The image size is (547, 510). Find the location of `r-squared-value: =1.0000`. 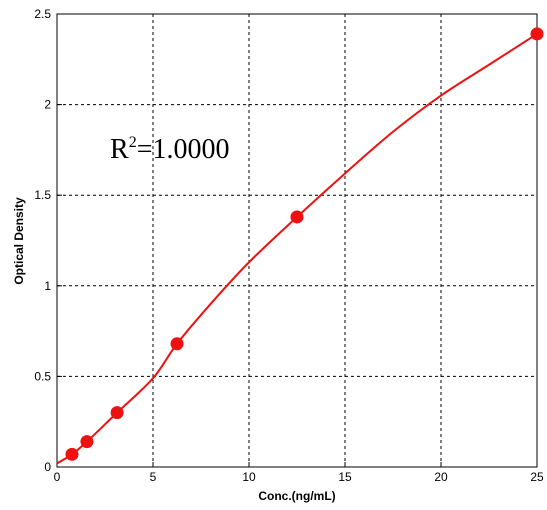

r-squared-value: =1.0000 is located at coordinates (183, 149).